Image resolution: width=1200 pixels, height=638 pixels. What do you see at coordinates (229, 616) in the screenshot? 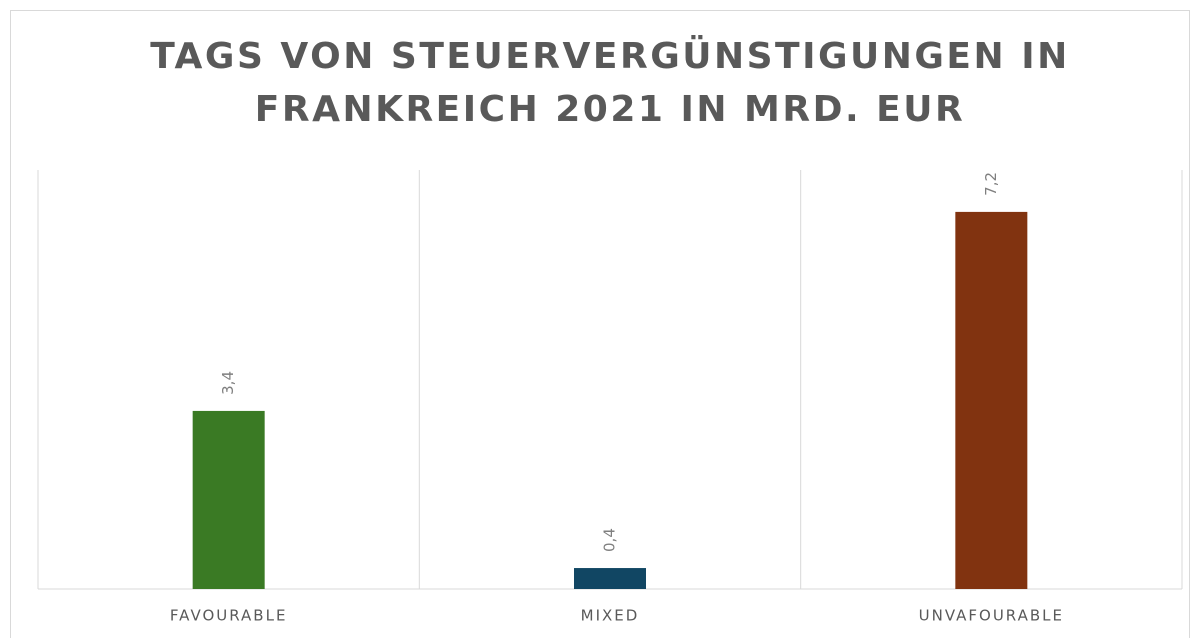
I see `x-tick-label: FAVOURABLE` at bounding box center [229, 616].